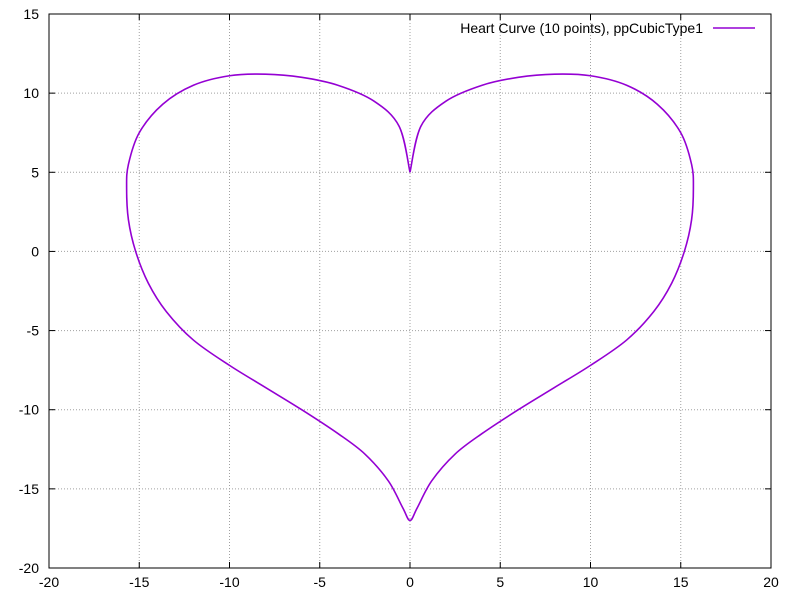 Image resolution: width=800 pixels, height=600 pixels. I want to click on y-tick-label: -15, so click(29, 489).